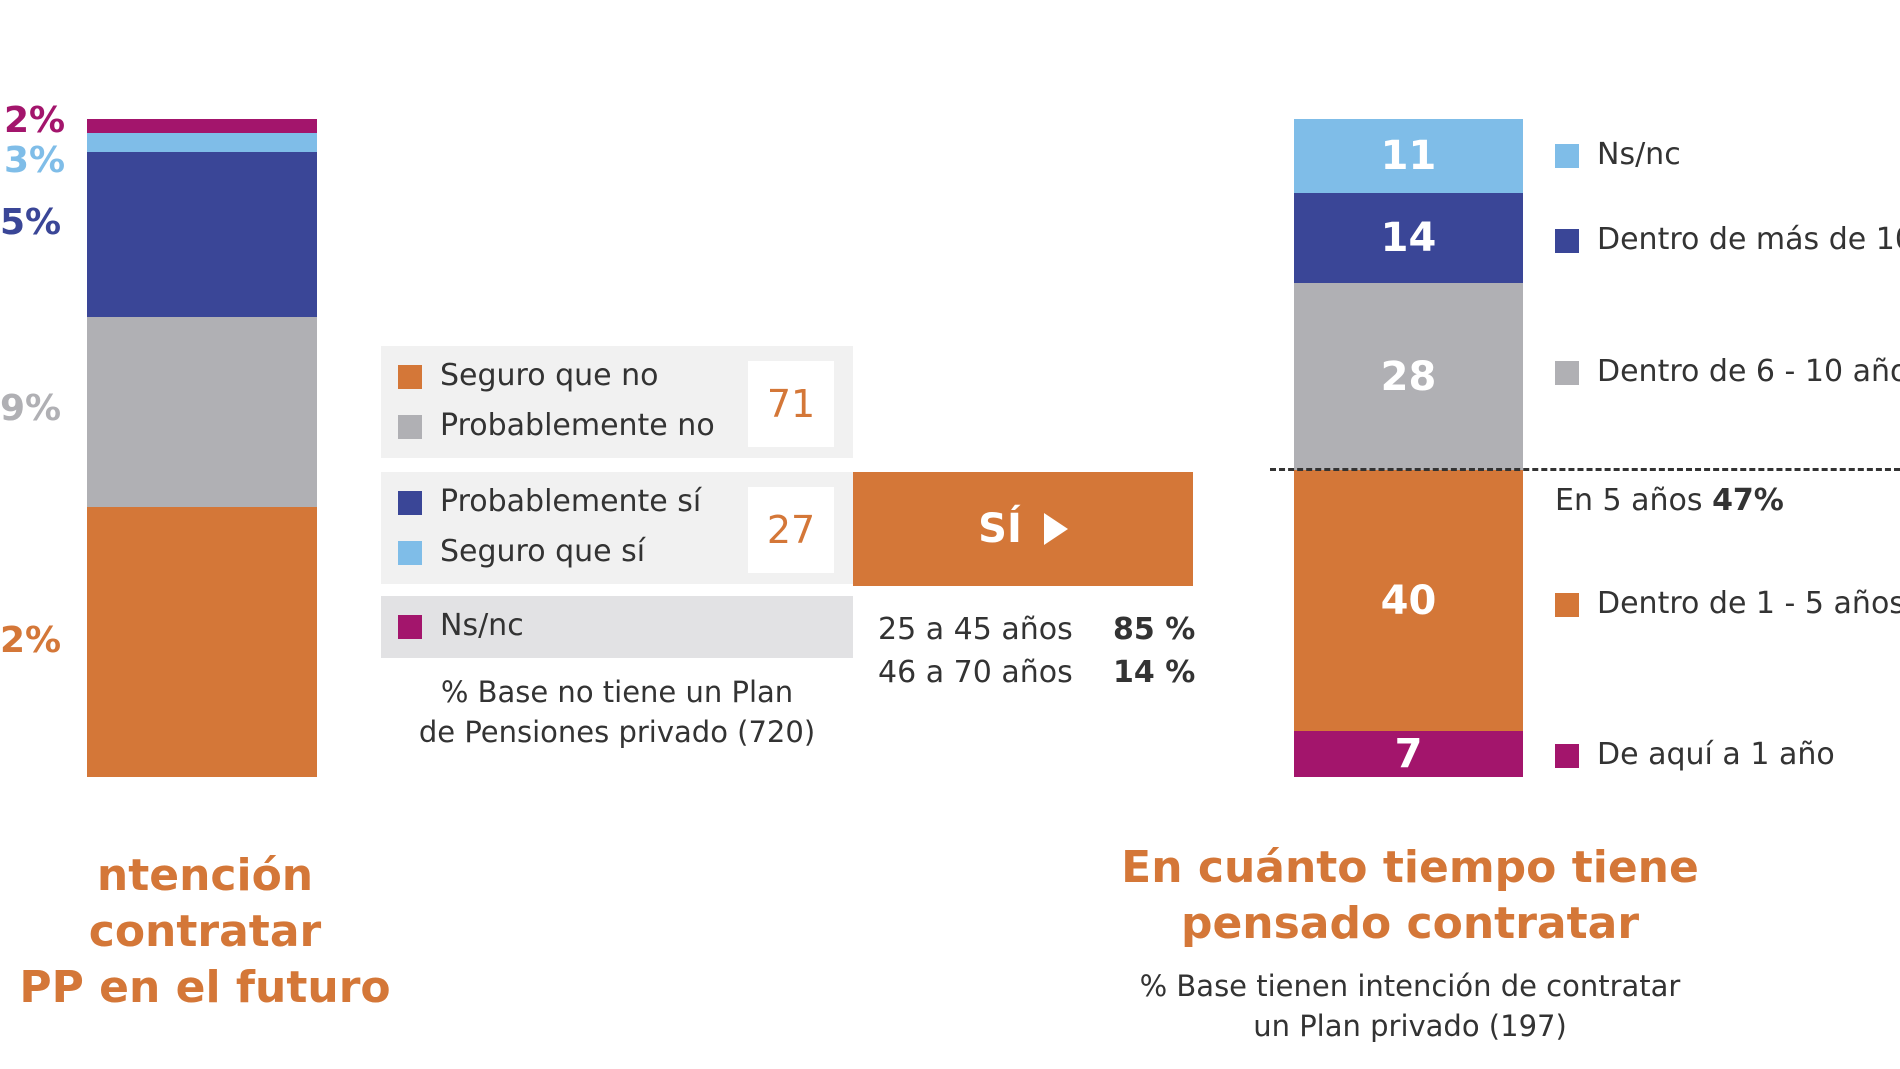 The height and width of the screenshot is (1069, 1900). I want to click on bar-segment-probablemente-si, so click(202, 234).